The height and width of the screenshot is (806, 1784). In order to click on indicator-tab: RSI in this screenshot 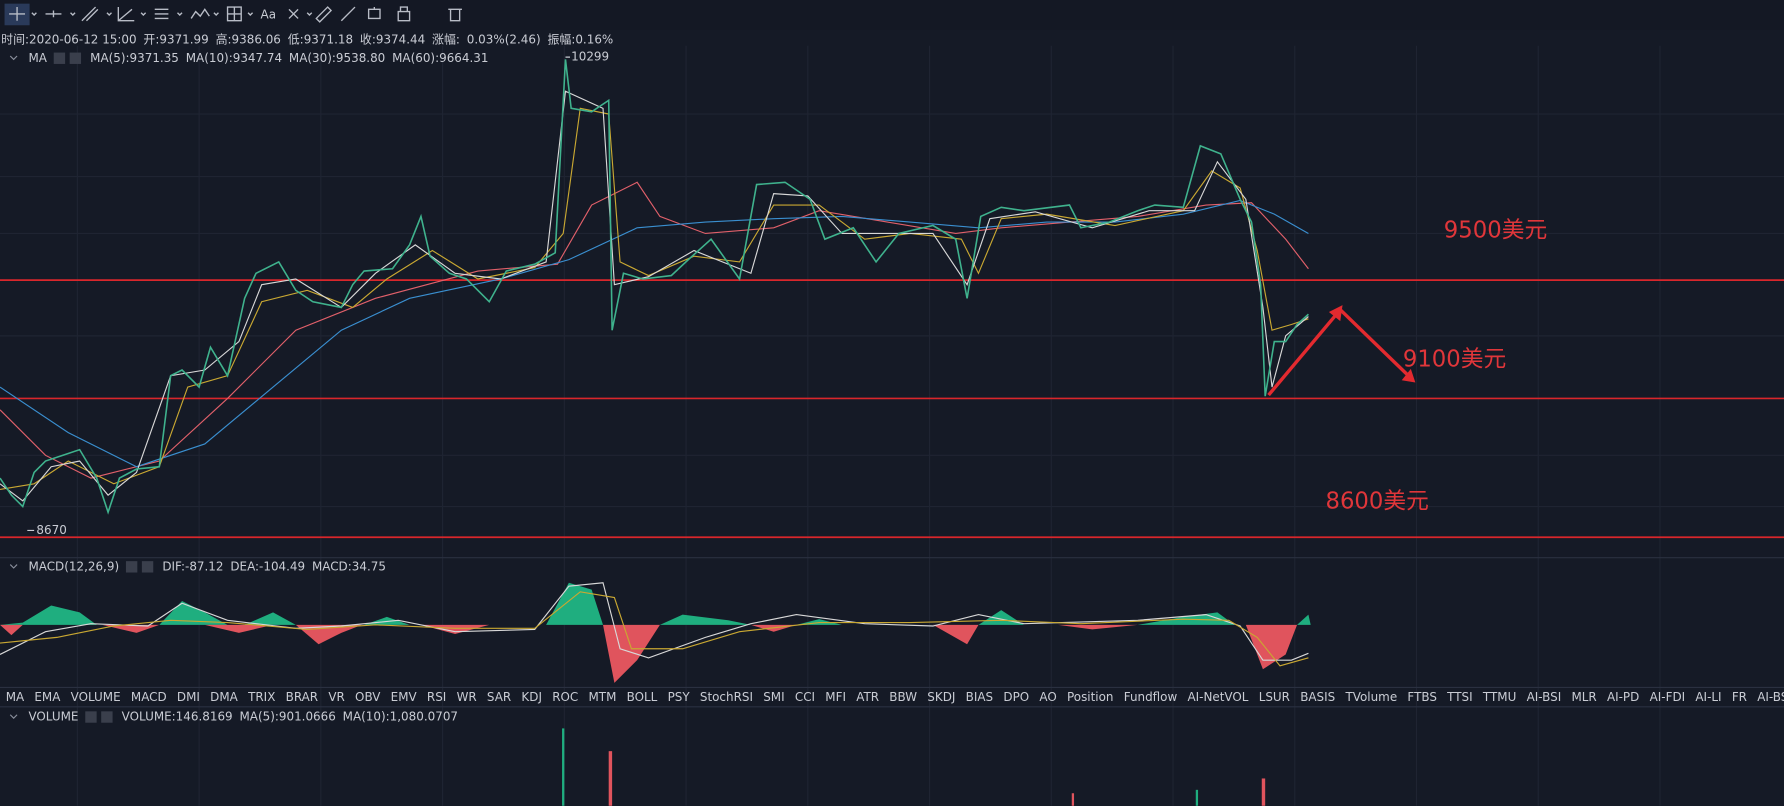, I will do `click(436, 697)`.